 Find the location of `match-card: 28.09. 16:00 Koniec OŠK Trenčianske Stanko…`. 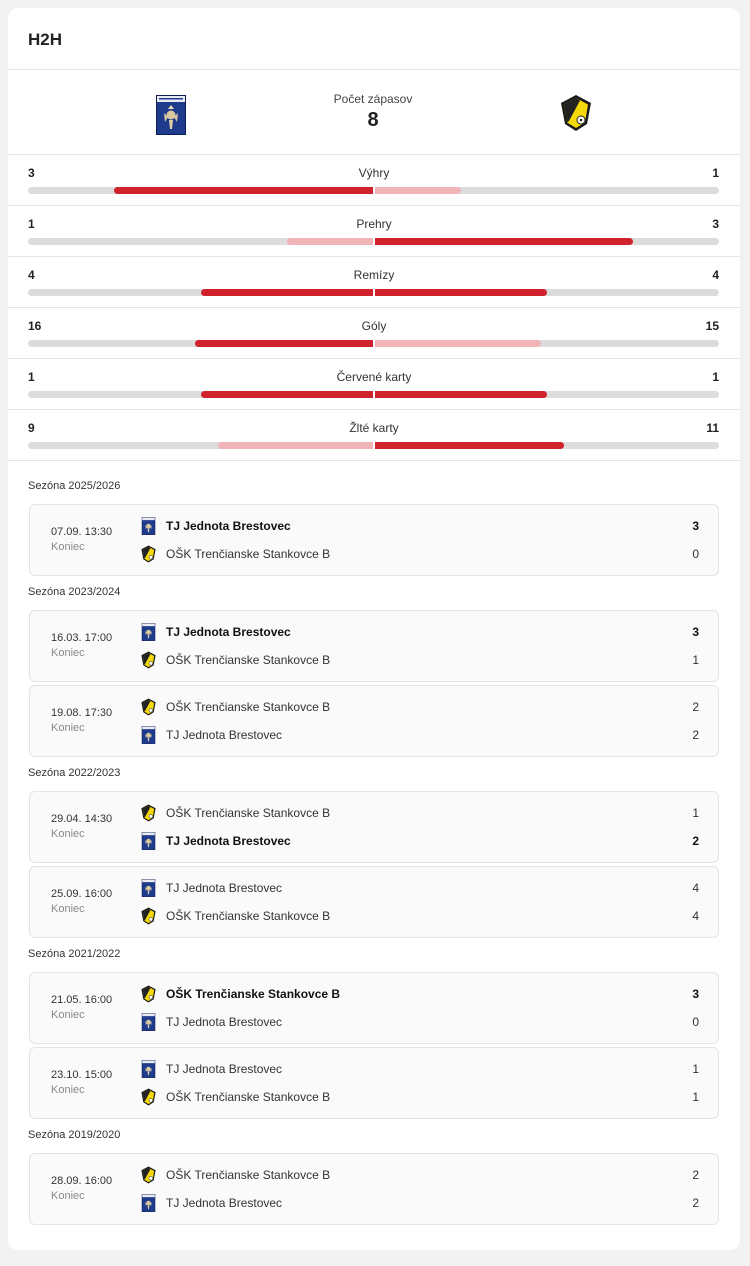

match-card: 28.09. 16:00 Koniec OŠK Trenčianske Stanko… is located at coordinates (374, 1189).